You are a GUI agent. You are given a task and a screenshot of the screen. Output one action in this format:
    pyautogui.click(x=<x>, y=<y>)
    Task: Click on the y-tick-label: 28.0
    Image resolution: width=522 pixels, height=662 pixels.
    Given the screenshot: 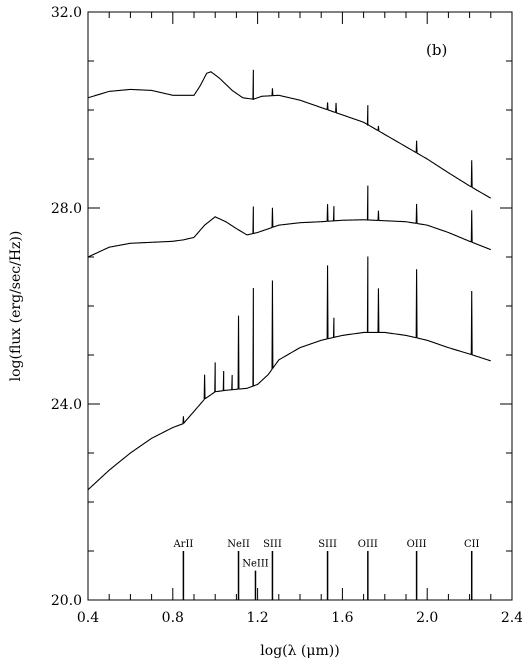 What is the action you would take?
    pyautogui.click(x=66, y=209)
    